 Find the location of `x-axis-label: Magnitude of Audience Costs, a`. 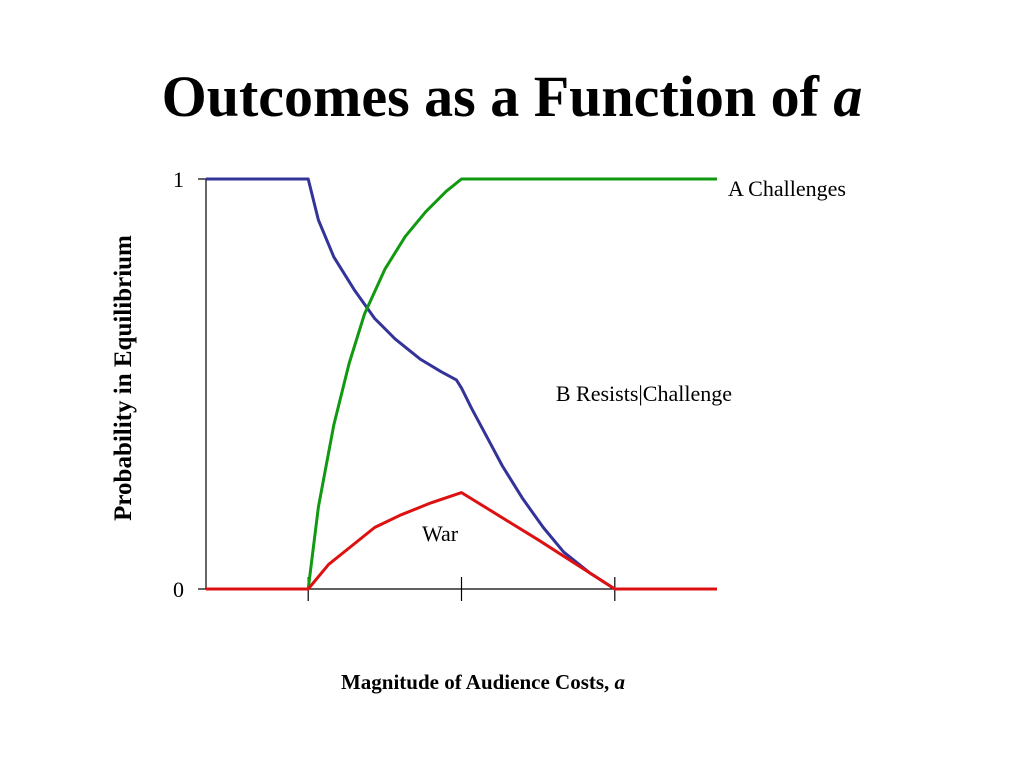

x-axis-label: Magnitude of Audience Costs, a is located at coordinates (483, 682).